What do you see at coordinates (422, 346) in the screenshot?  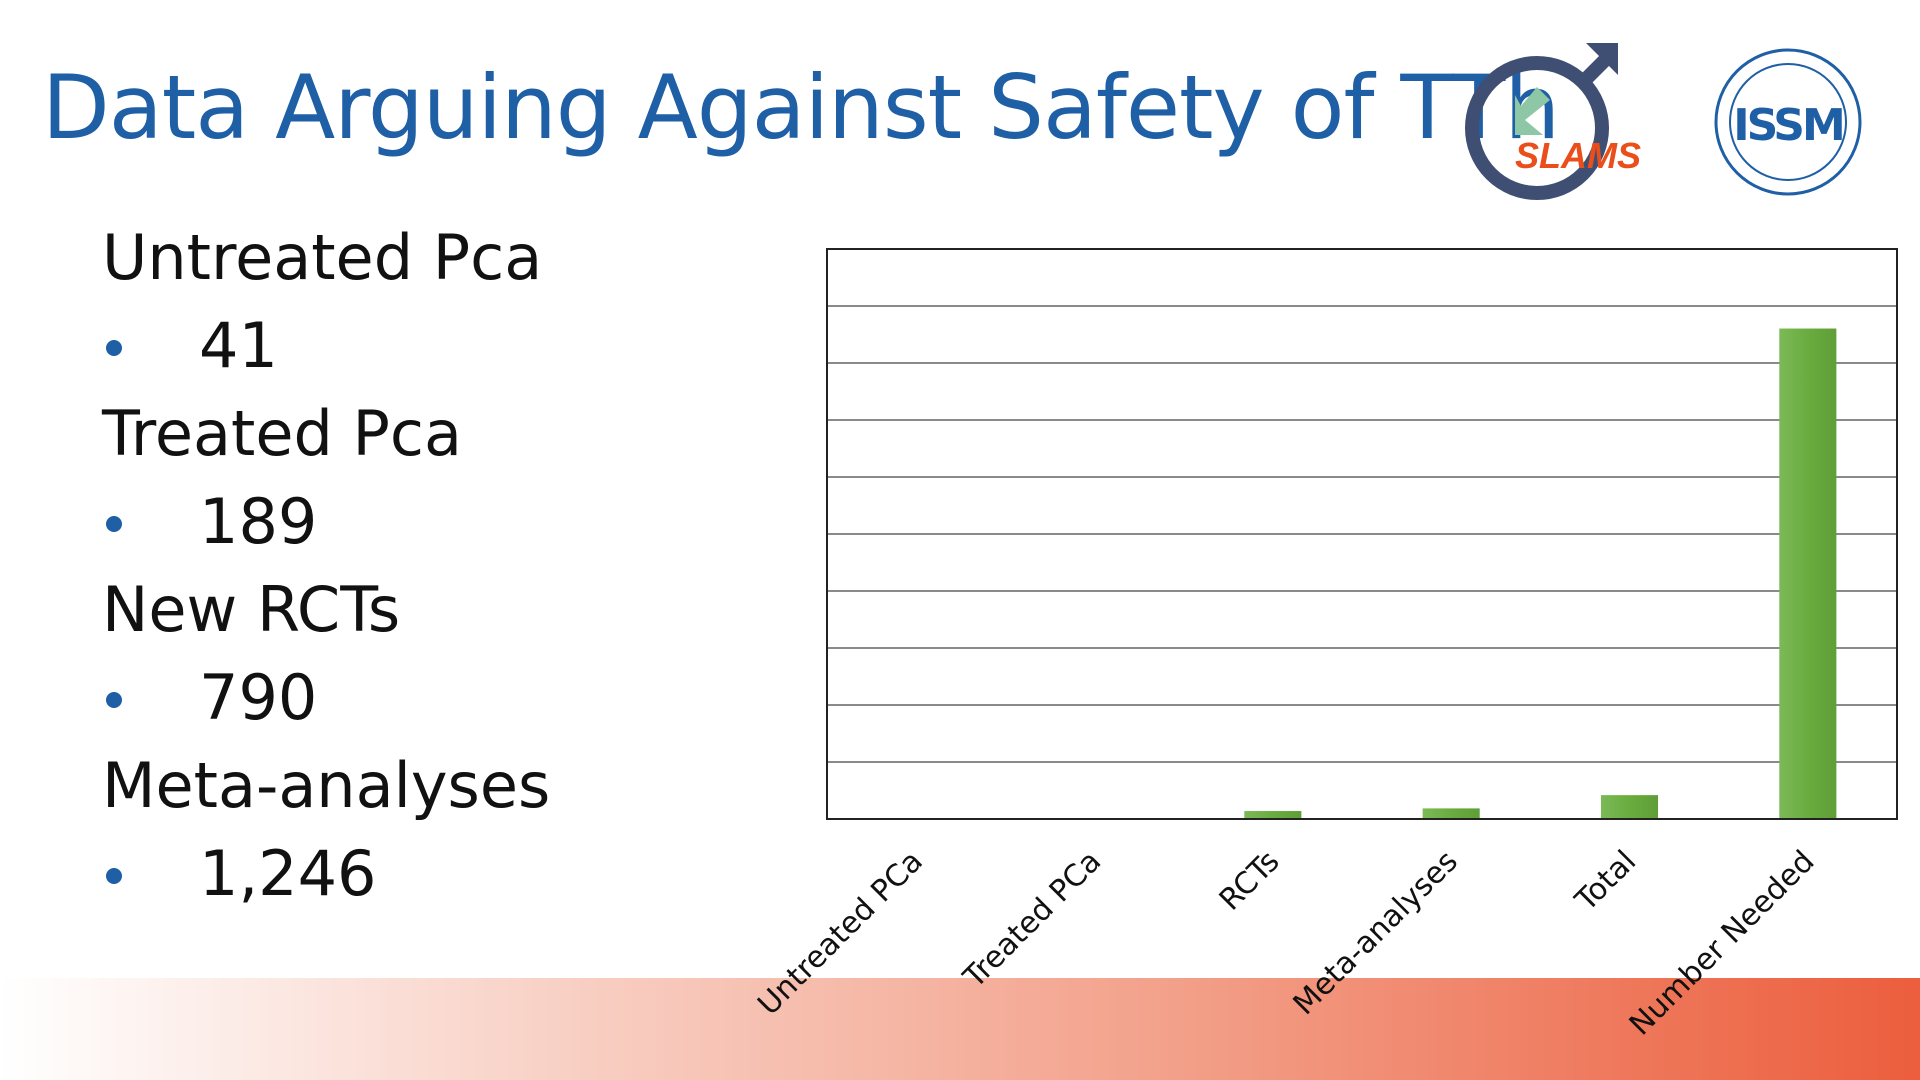 I see `stat-value: 41` at bounding box center [422, 346].